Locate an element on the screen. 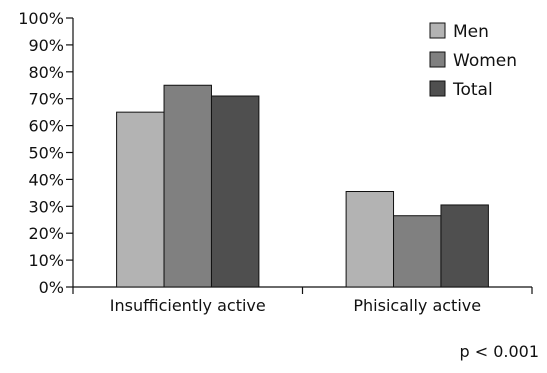  p-value-annotation: p < 0.001 is located at coordinates (499, 351).